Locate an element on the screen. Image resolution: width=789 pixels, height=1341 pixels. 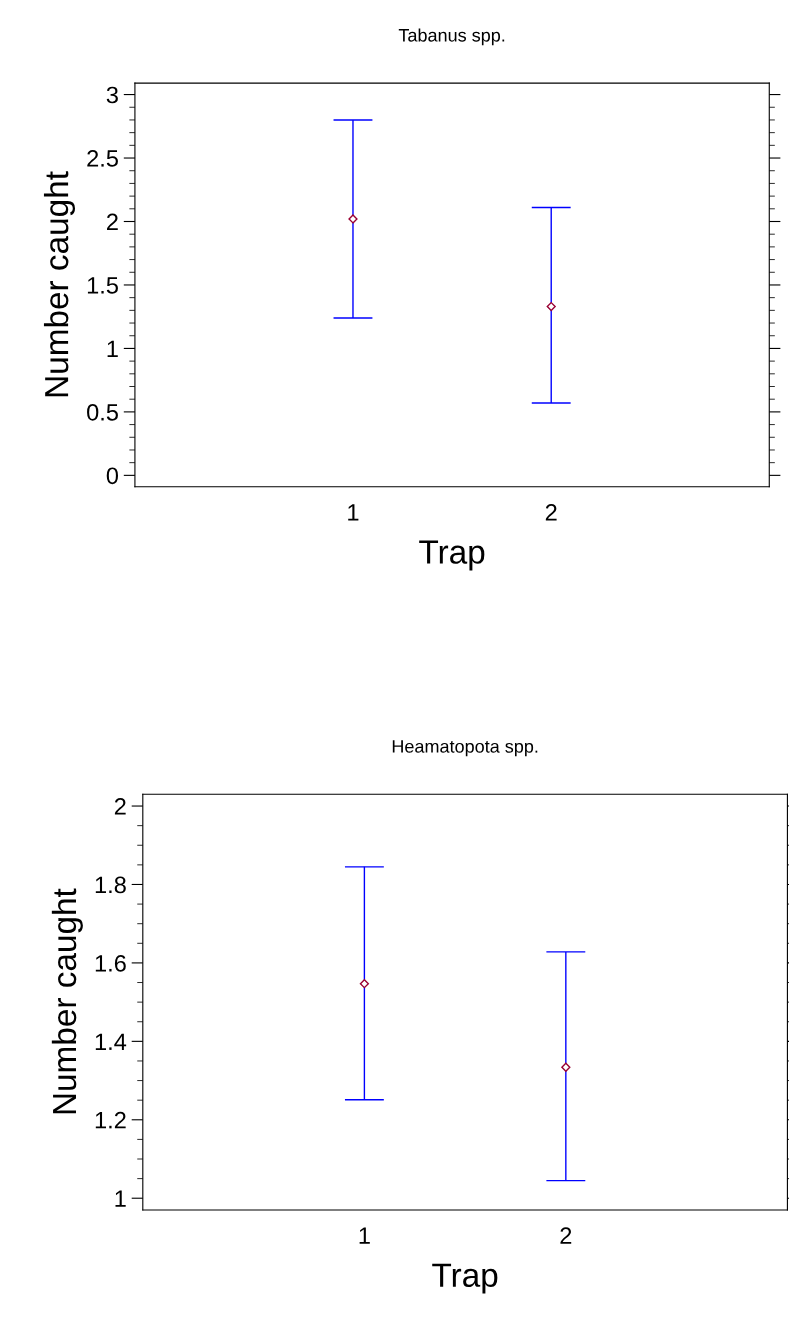
chart-title: Heamatopota spp. is located at coordinates (465, 748).